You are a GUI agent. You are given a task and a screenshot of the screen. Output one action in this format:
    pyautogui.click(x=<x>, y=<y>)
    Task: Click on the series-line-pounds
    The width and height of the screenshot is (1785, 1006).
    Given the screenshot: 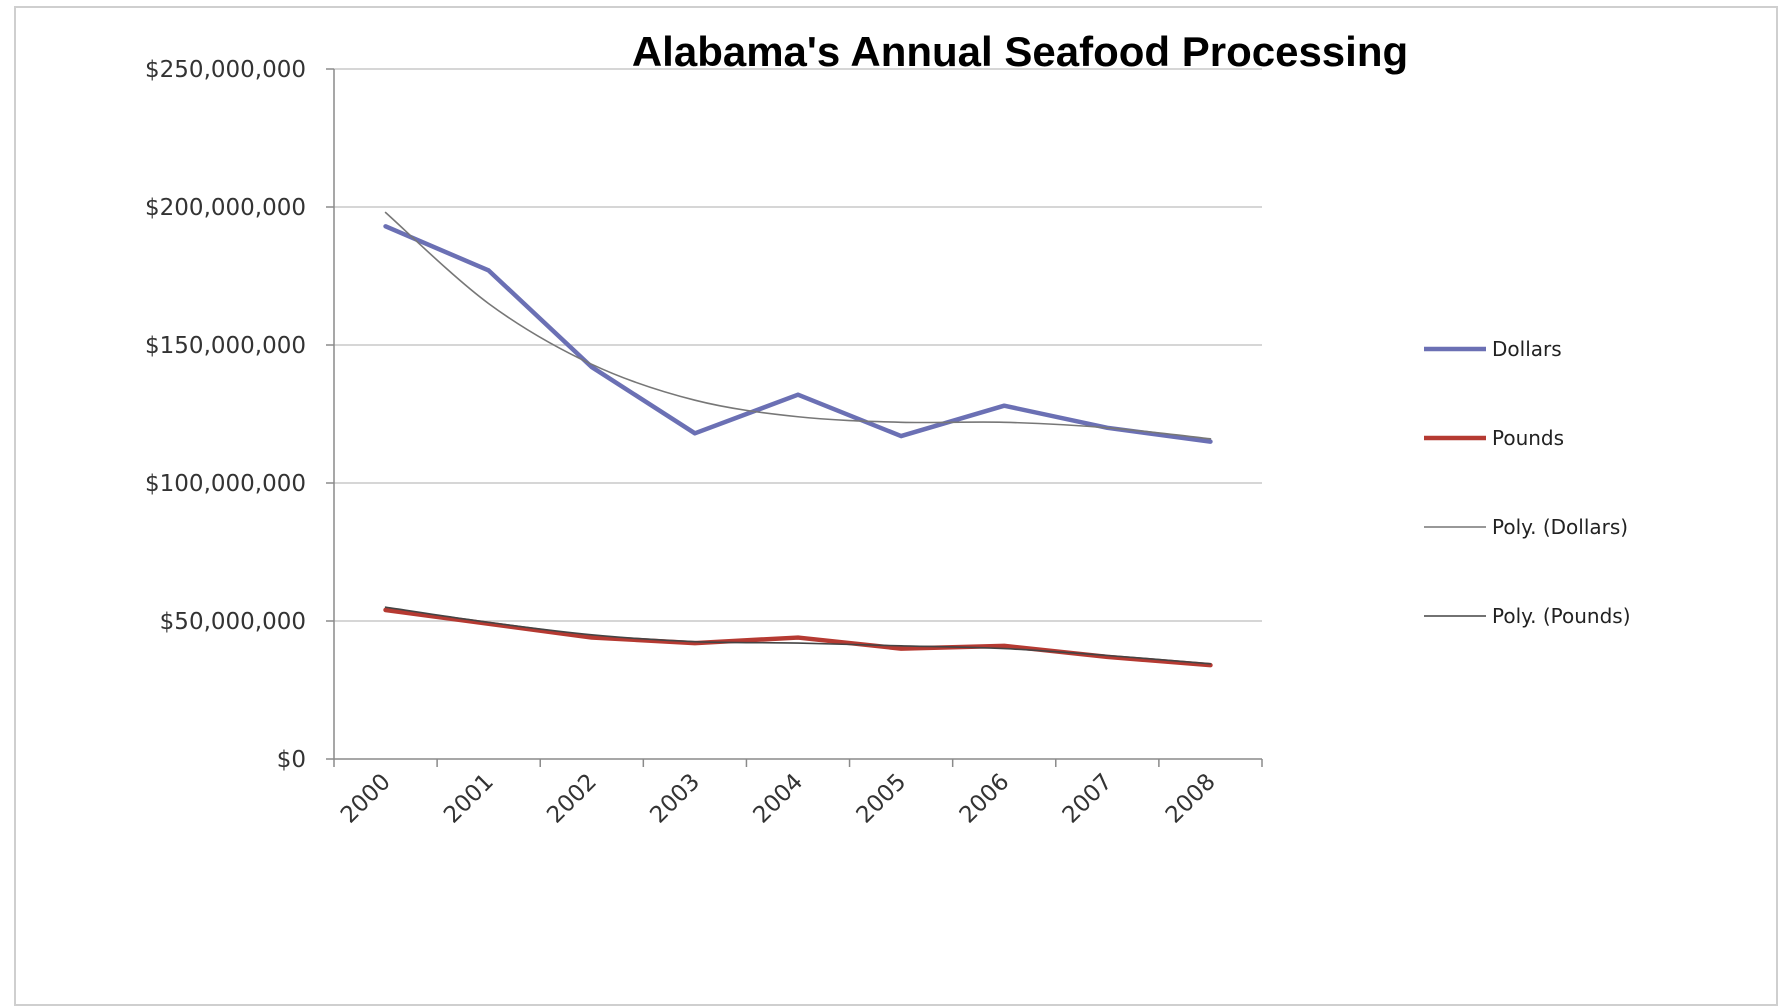 What is the action you would take?
    pyautogui.click(x=798, y=637)
    